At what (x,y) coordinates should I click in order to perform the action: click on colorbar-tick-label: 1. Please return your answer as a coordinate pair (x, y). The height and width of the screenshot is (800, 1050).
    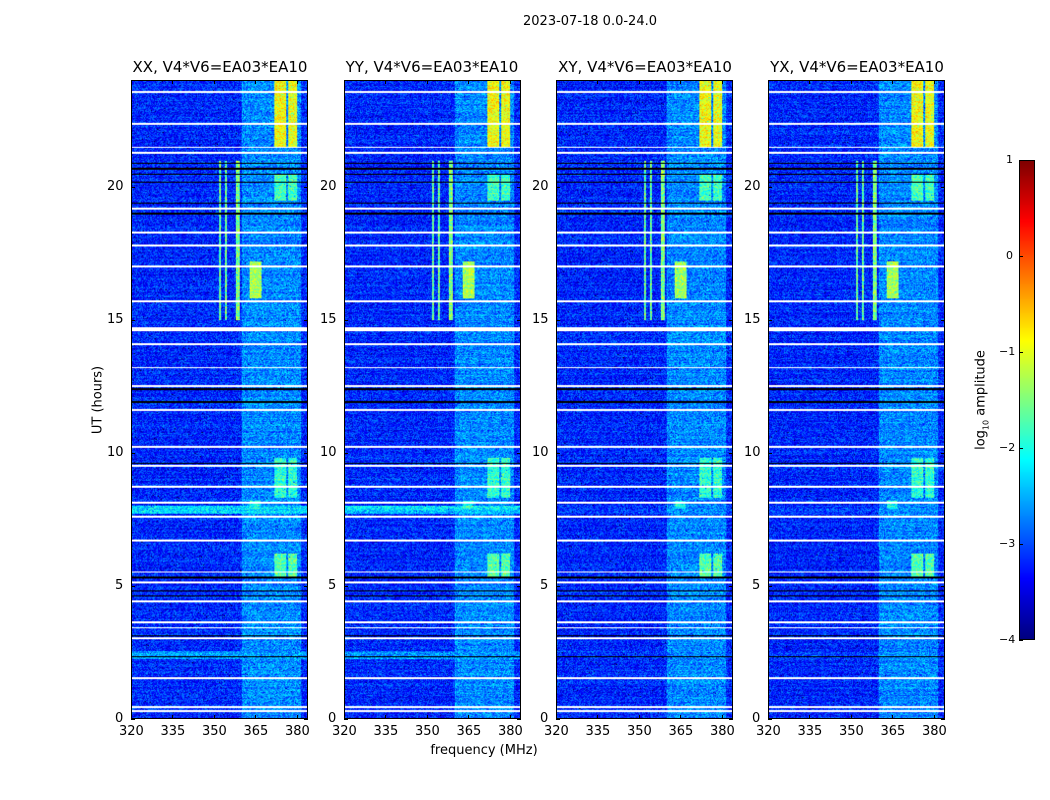
    Looking at the image, I should click on (1009, 159).